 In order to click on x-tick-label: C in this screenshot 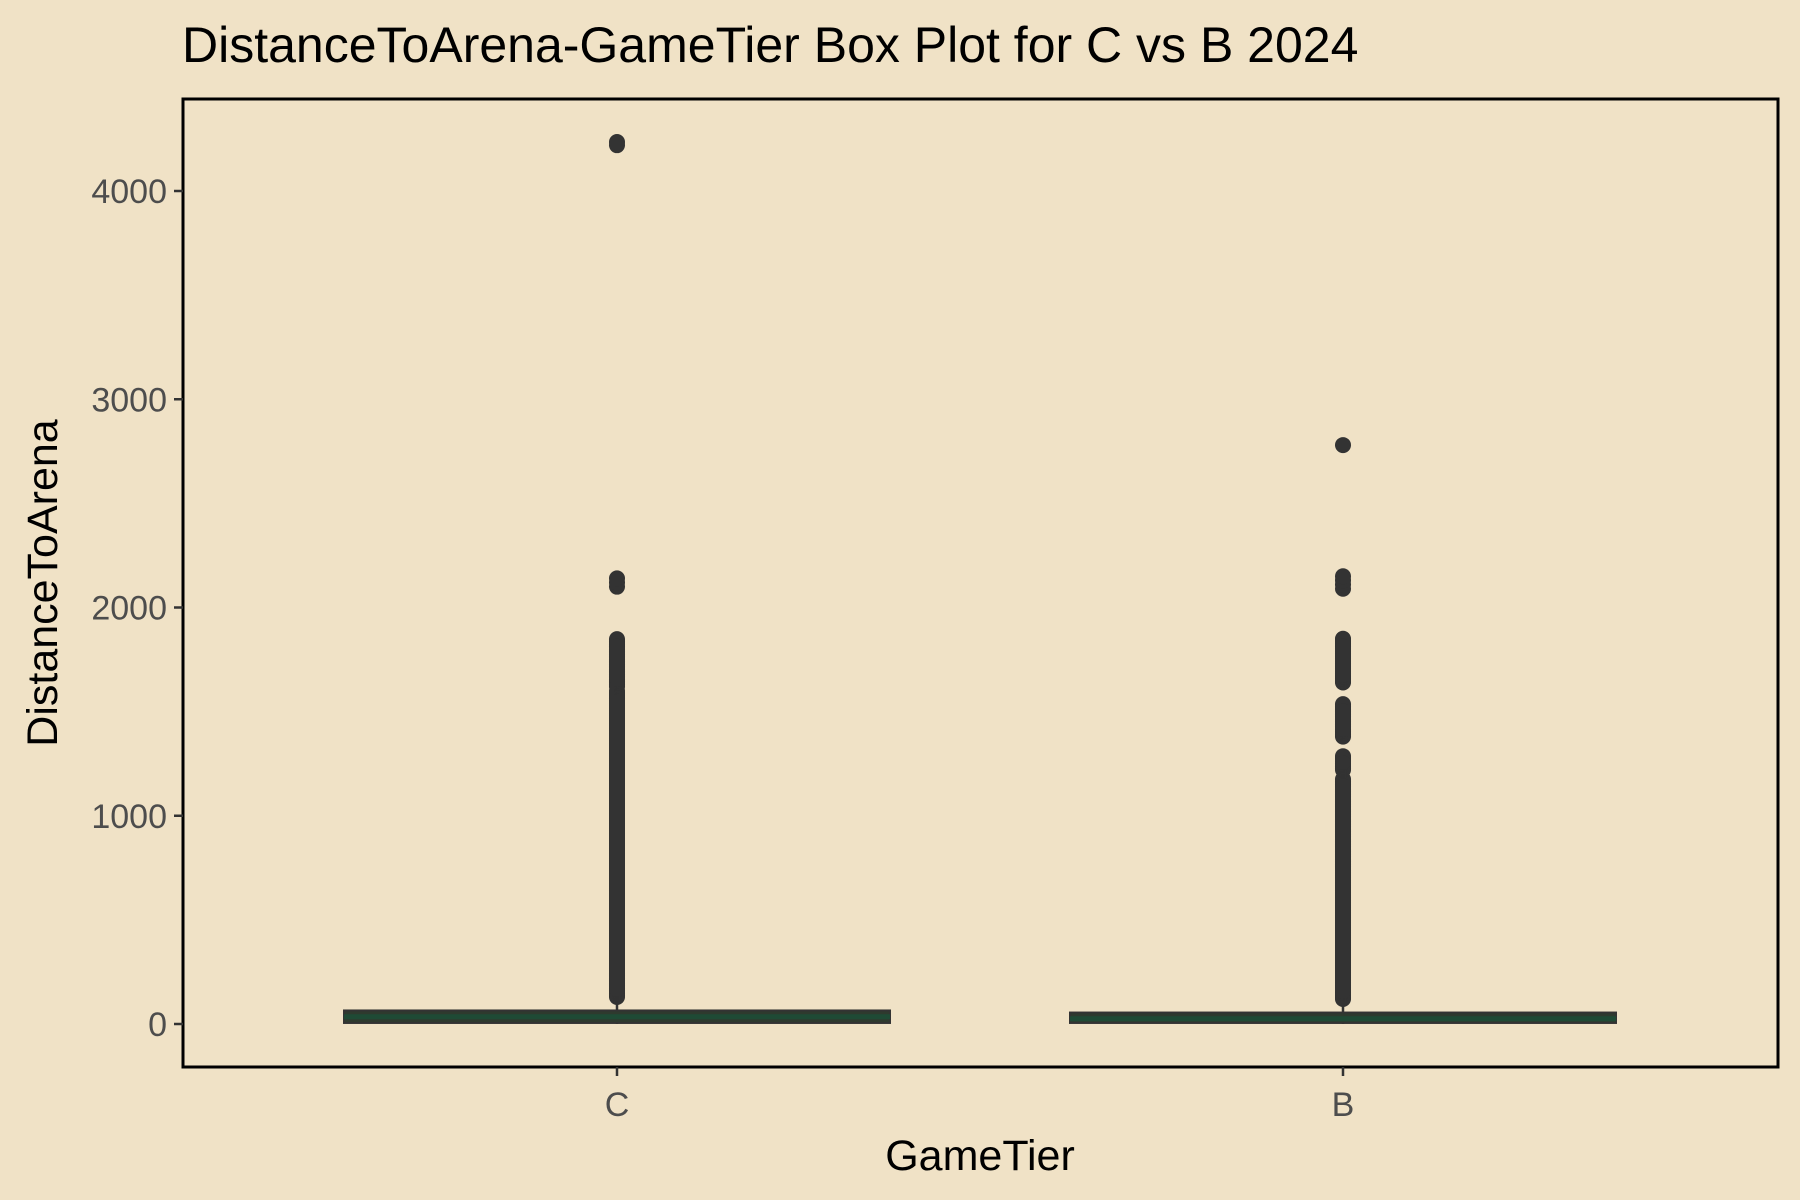, I will do `click(617, 1105)`.